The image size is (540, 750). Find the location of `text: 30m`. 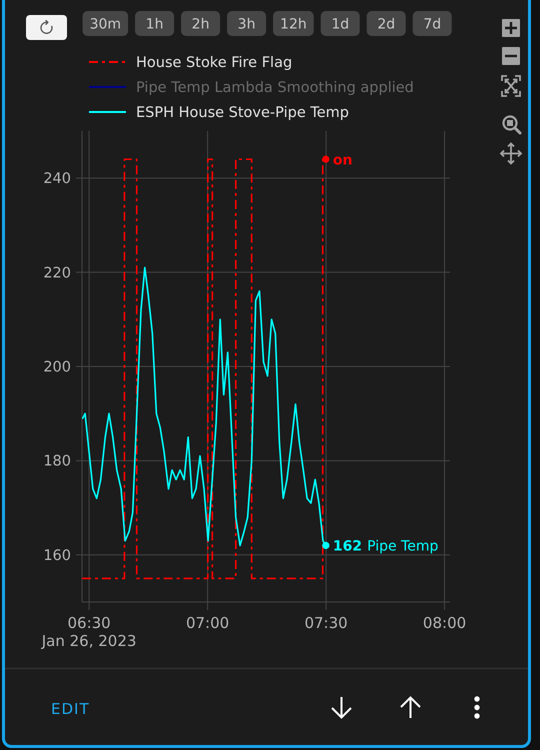

text: 30m is located at coordinates (106, 24).